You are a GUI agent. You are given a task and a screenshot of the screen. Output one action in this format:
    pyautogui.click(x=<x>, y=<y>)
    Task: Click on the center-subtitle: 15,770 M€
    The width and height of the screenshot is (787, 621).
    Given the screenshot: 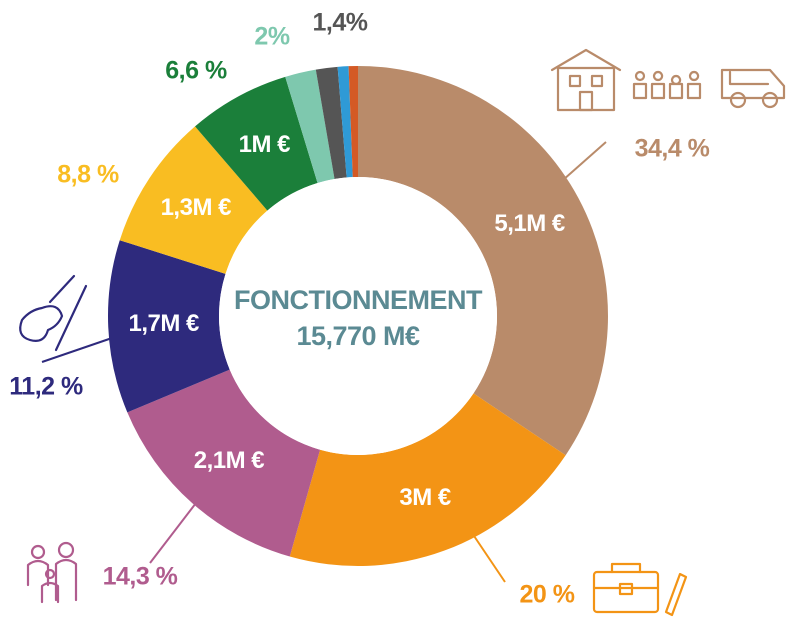 What is the action you would take?
    pyautogui.click(x=358, y=336)
    